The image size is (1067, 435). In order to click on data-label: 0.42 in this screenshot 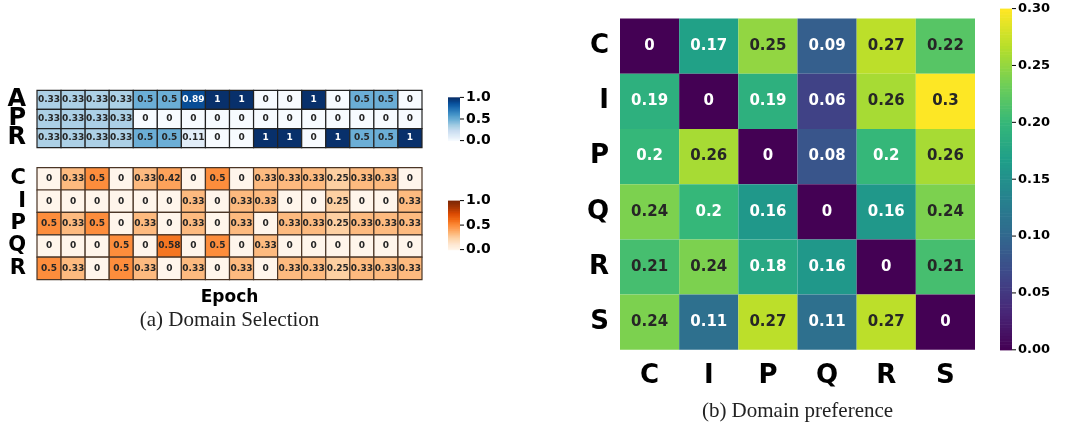, I will do `click(169, 178)`.